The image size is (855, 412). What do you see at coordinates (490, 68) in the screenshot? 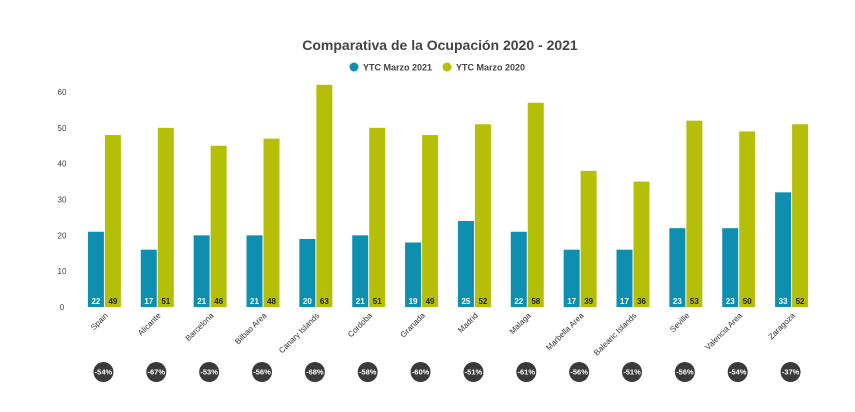
I see `legend-label: YTC Marzo 2020` at bounding box center [490, 68].